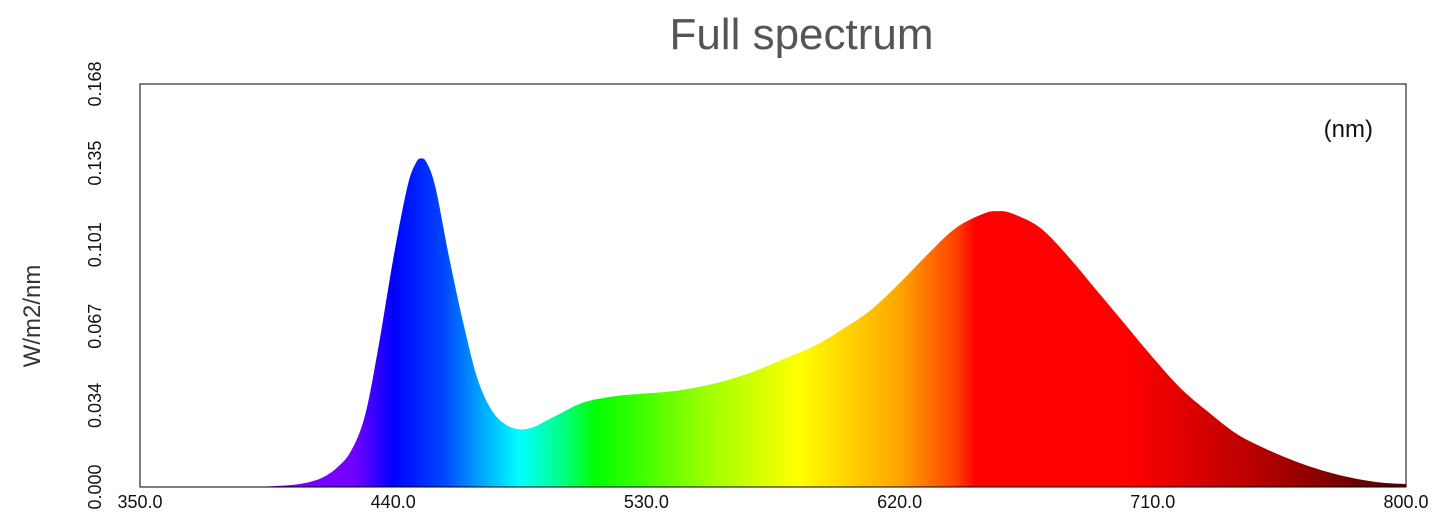 This screenshot has height=519, width=1433. I want to click on y-tick-label: 0.000, so click(95, 486).